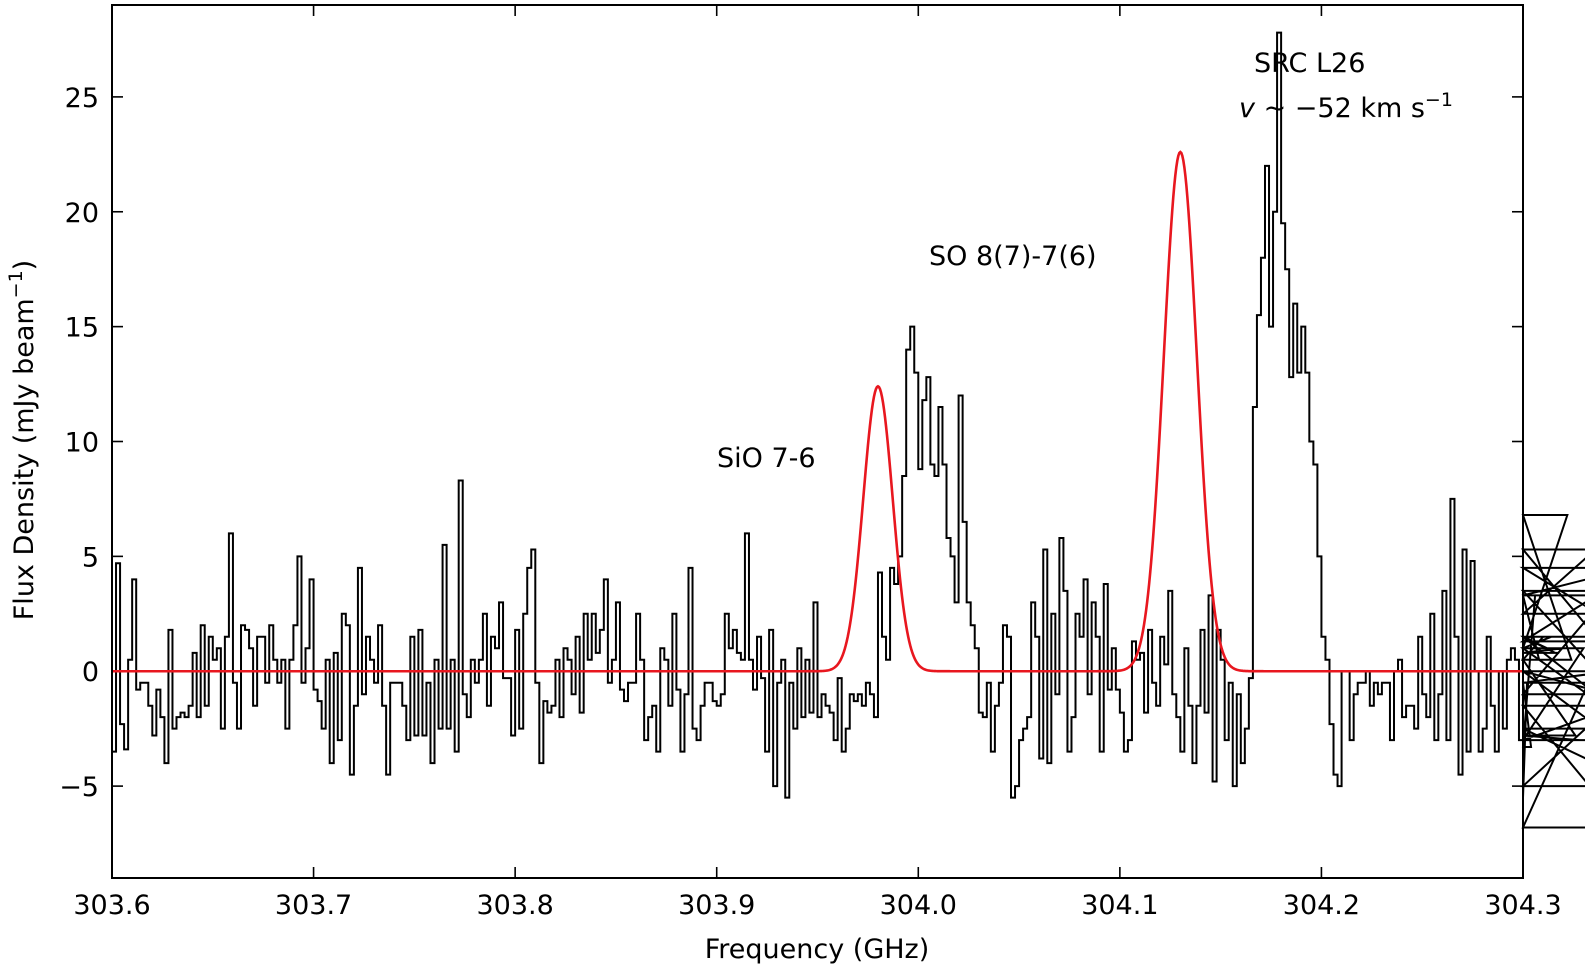 This screenshot has height=979, width=1585. What do you see at coordinates (24, 265) in the screenshot?
I see `y-axis-title-close: )` at bounding box center [24, 265].